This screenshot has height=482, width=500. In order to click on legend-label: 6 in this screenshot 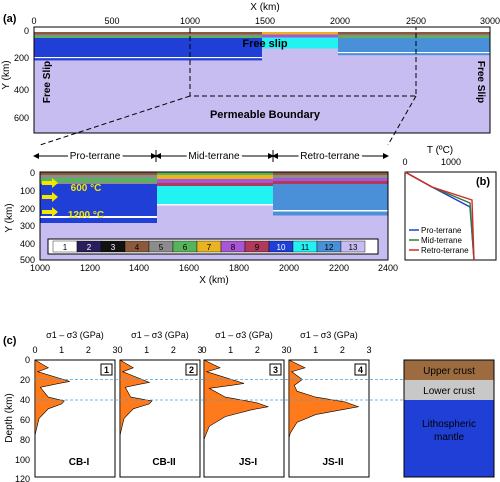, I will do `click(185, 247)`.